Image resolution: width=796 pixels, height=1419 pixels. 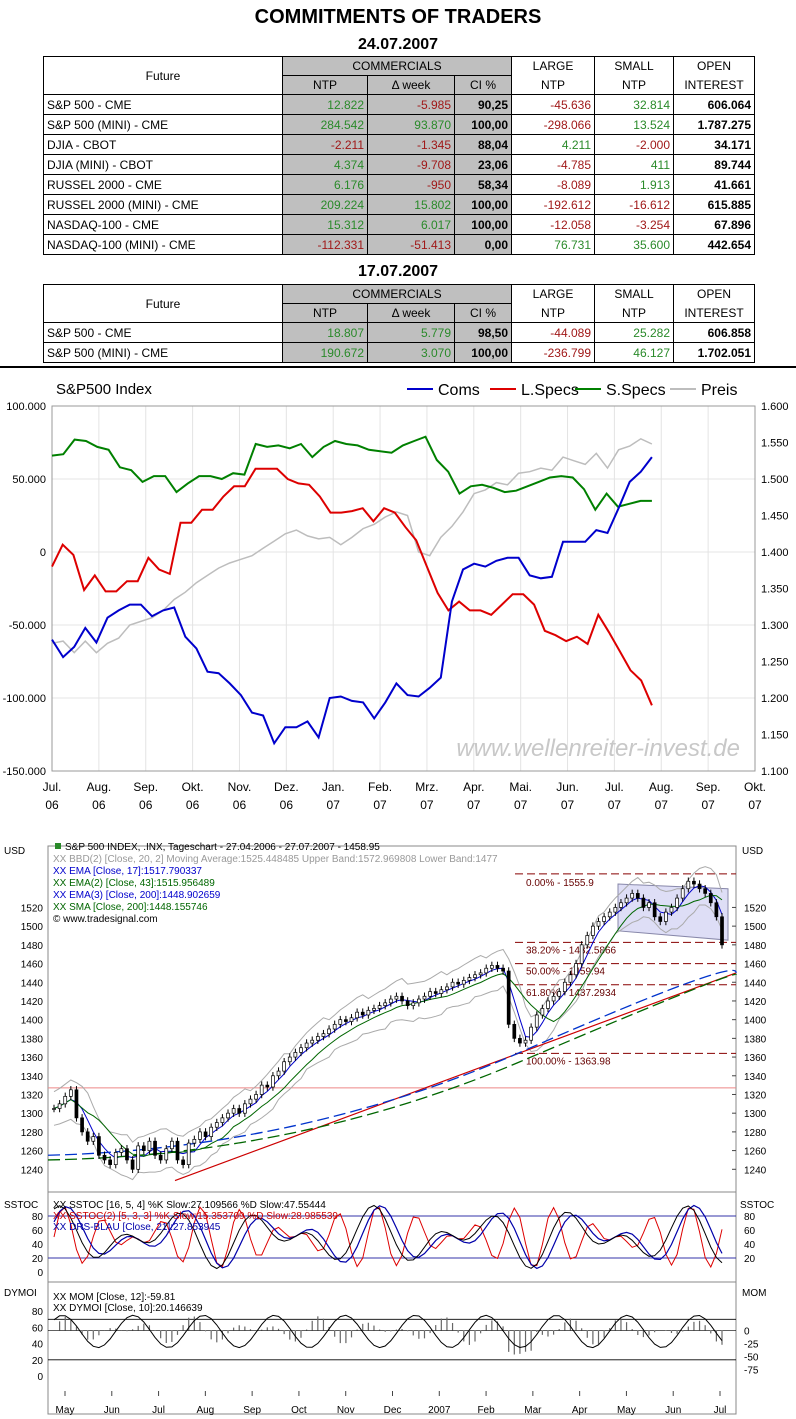 I want to click on legend-entry: XX EMA [Close, 17]:1517.790337, so click(x=127, y=871).